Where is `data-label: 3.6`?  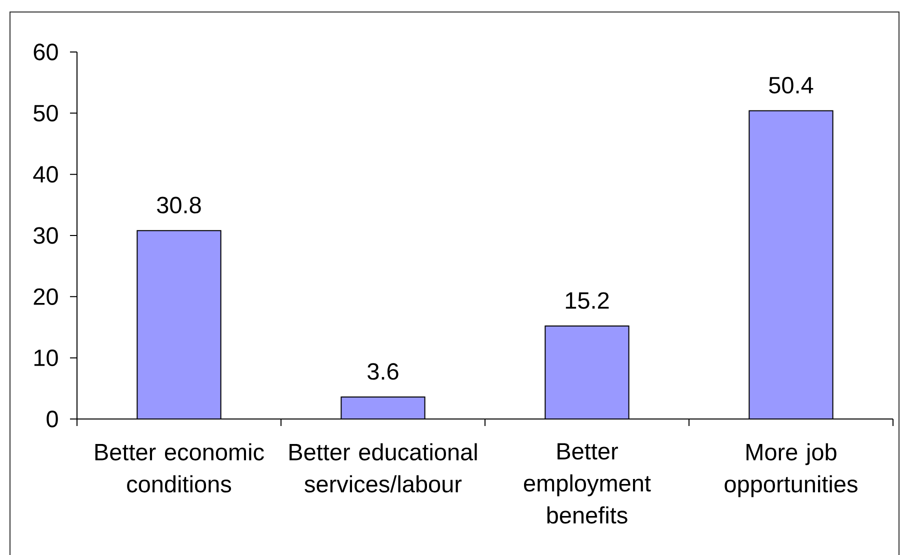
data-label: 3.6 is located at coordinates (383, 371).